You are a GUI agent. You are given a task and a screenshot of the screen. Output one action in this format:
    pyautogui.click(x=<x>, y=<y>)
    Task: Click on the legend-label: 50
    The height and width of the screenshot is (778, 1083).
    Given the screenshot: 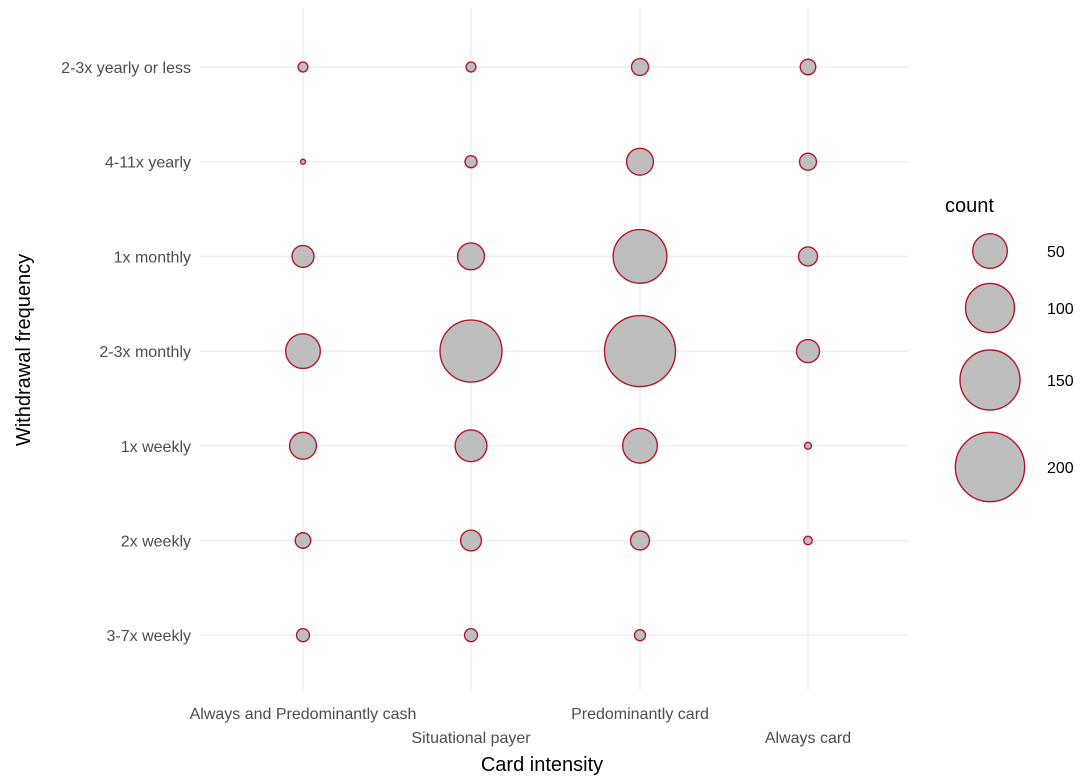 What is the action you would take?
    pyautogui.click(x=1056, y=252)
    